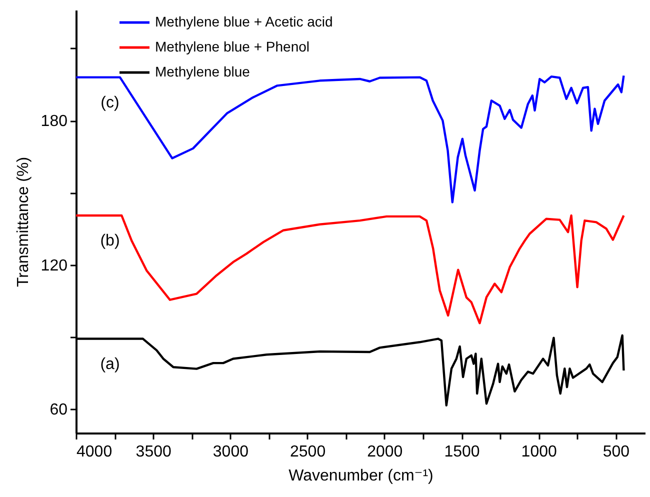 This screenshot has width=650, height=497. I want to click on legend-label: Methylene blue + Acetic acid, so click(244, 22).